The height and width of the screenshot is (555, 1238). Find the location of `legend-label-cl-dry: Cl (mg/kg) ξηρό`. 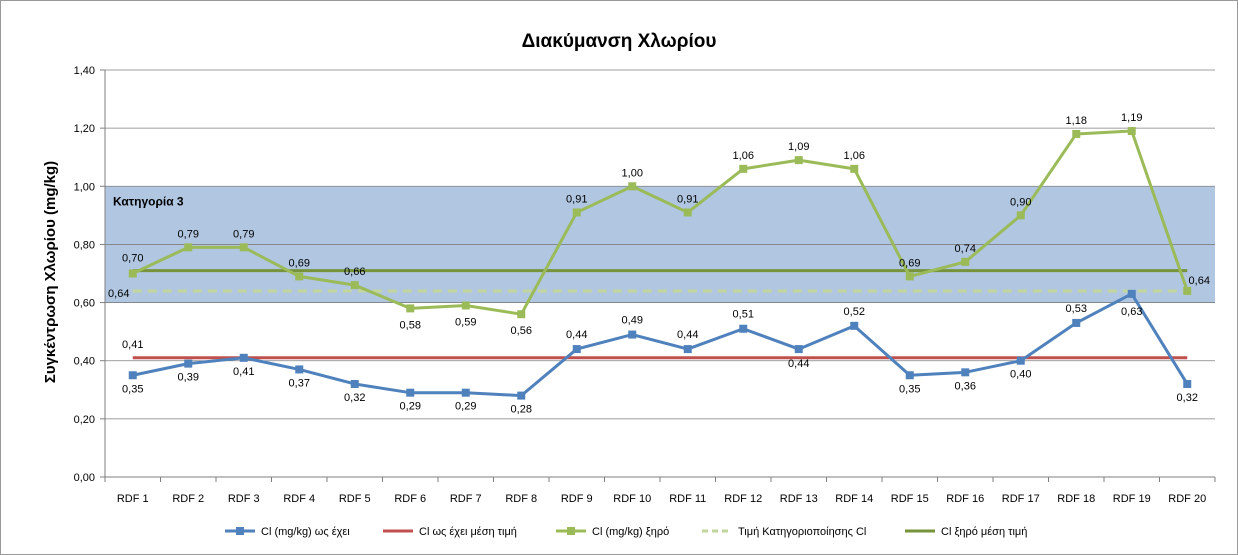

legend-label-cl-dry: Cl (mg/kg) ξηρό is located at coordinates (630, 532).